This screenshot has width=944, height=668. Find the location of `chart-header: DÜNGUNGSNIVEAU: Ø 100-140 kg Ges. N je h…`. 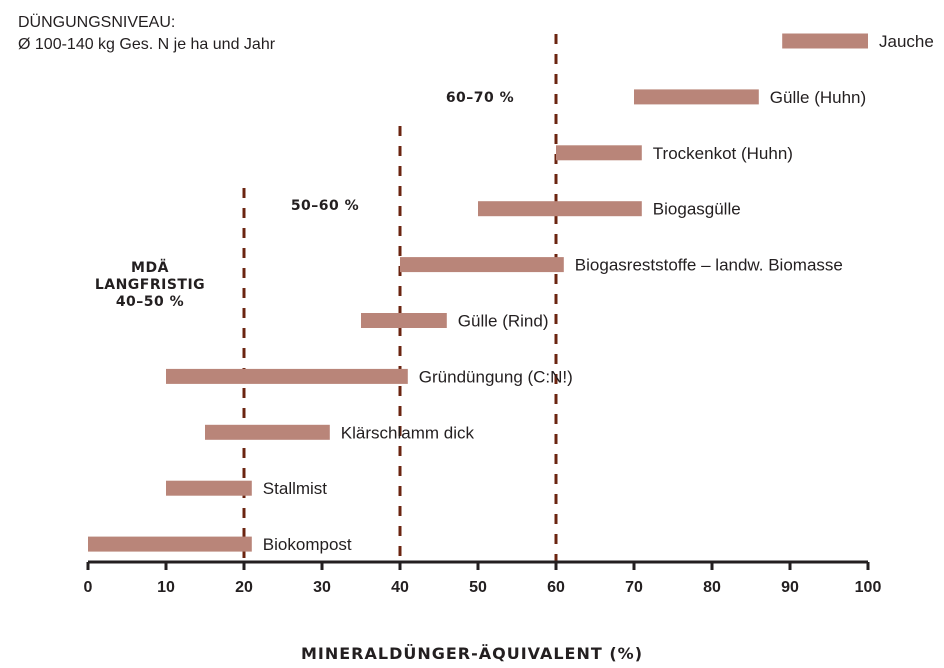

chart-header: DÜNGUNGSNIVEAU: Ø 100-140 kg Ges. N je h… is located at coordinates (146, 34).